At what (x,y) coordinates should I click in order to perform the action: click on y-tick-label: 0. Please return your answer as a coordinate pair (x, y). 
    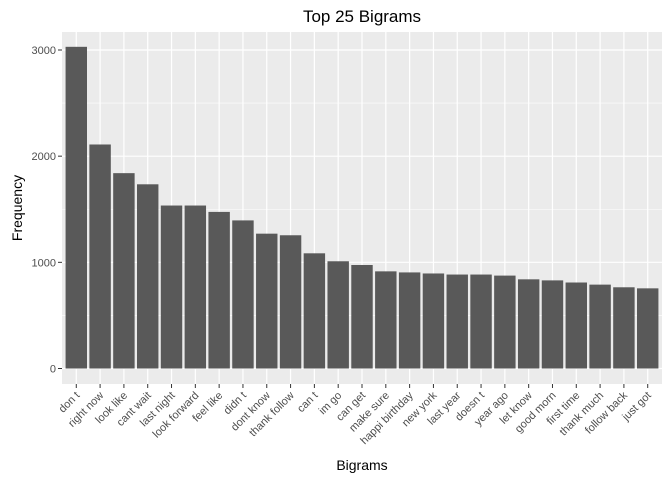
    Looking at the image, I should click on (53, 370).